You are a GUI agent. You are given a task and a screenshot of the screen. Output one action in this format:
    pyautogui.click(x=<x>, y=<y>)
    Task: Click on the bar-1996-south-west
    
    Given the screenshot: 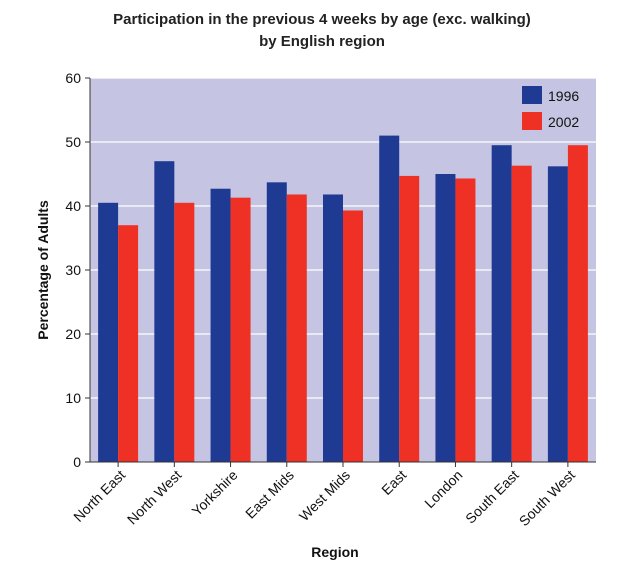 What is the action you would take?
    pyautogui.click(x=557, y=314)
    